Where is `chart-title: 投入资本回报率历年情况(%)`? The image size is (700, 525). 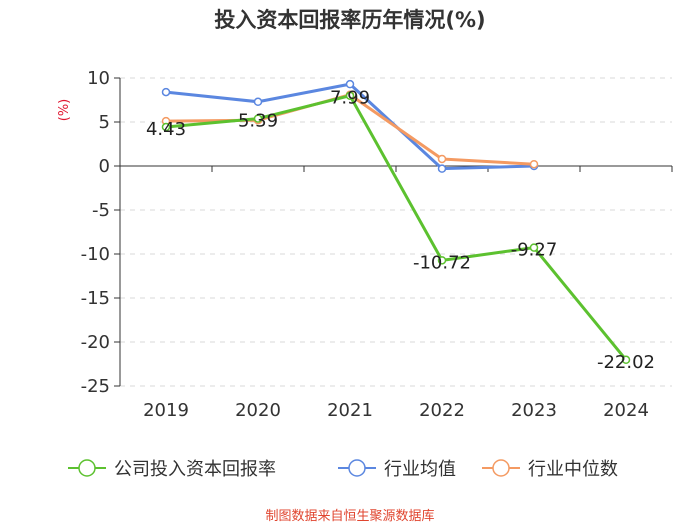
chart-title: 投入资本回报率历年情况(%) is located at coordinates (350, 20).